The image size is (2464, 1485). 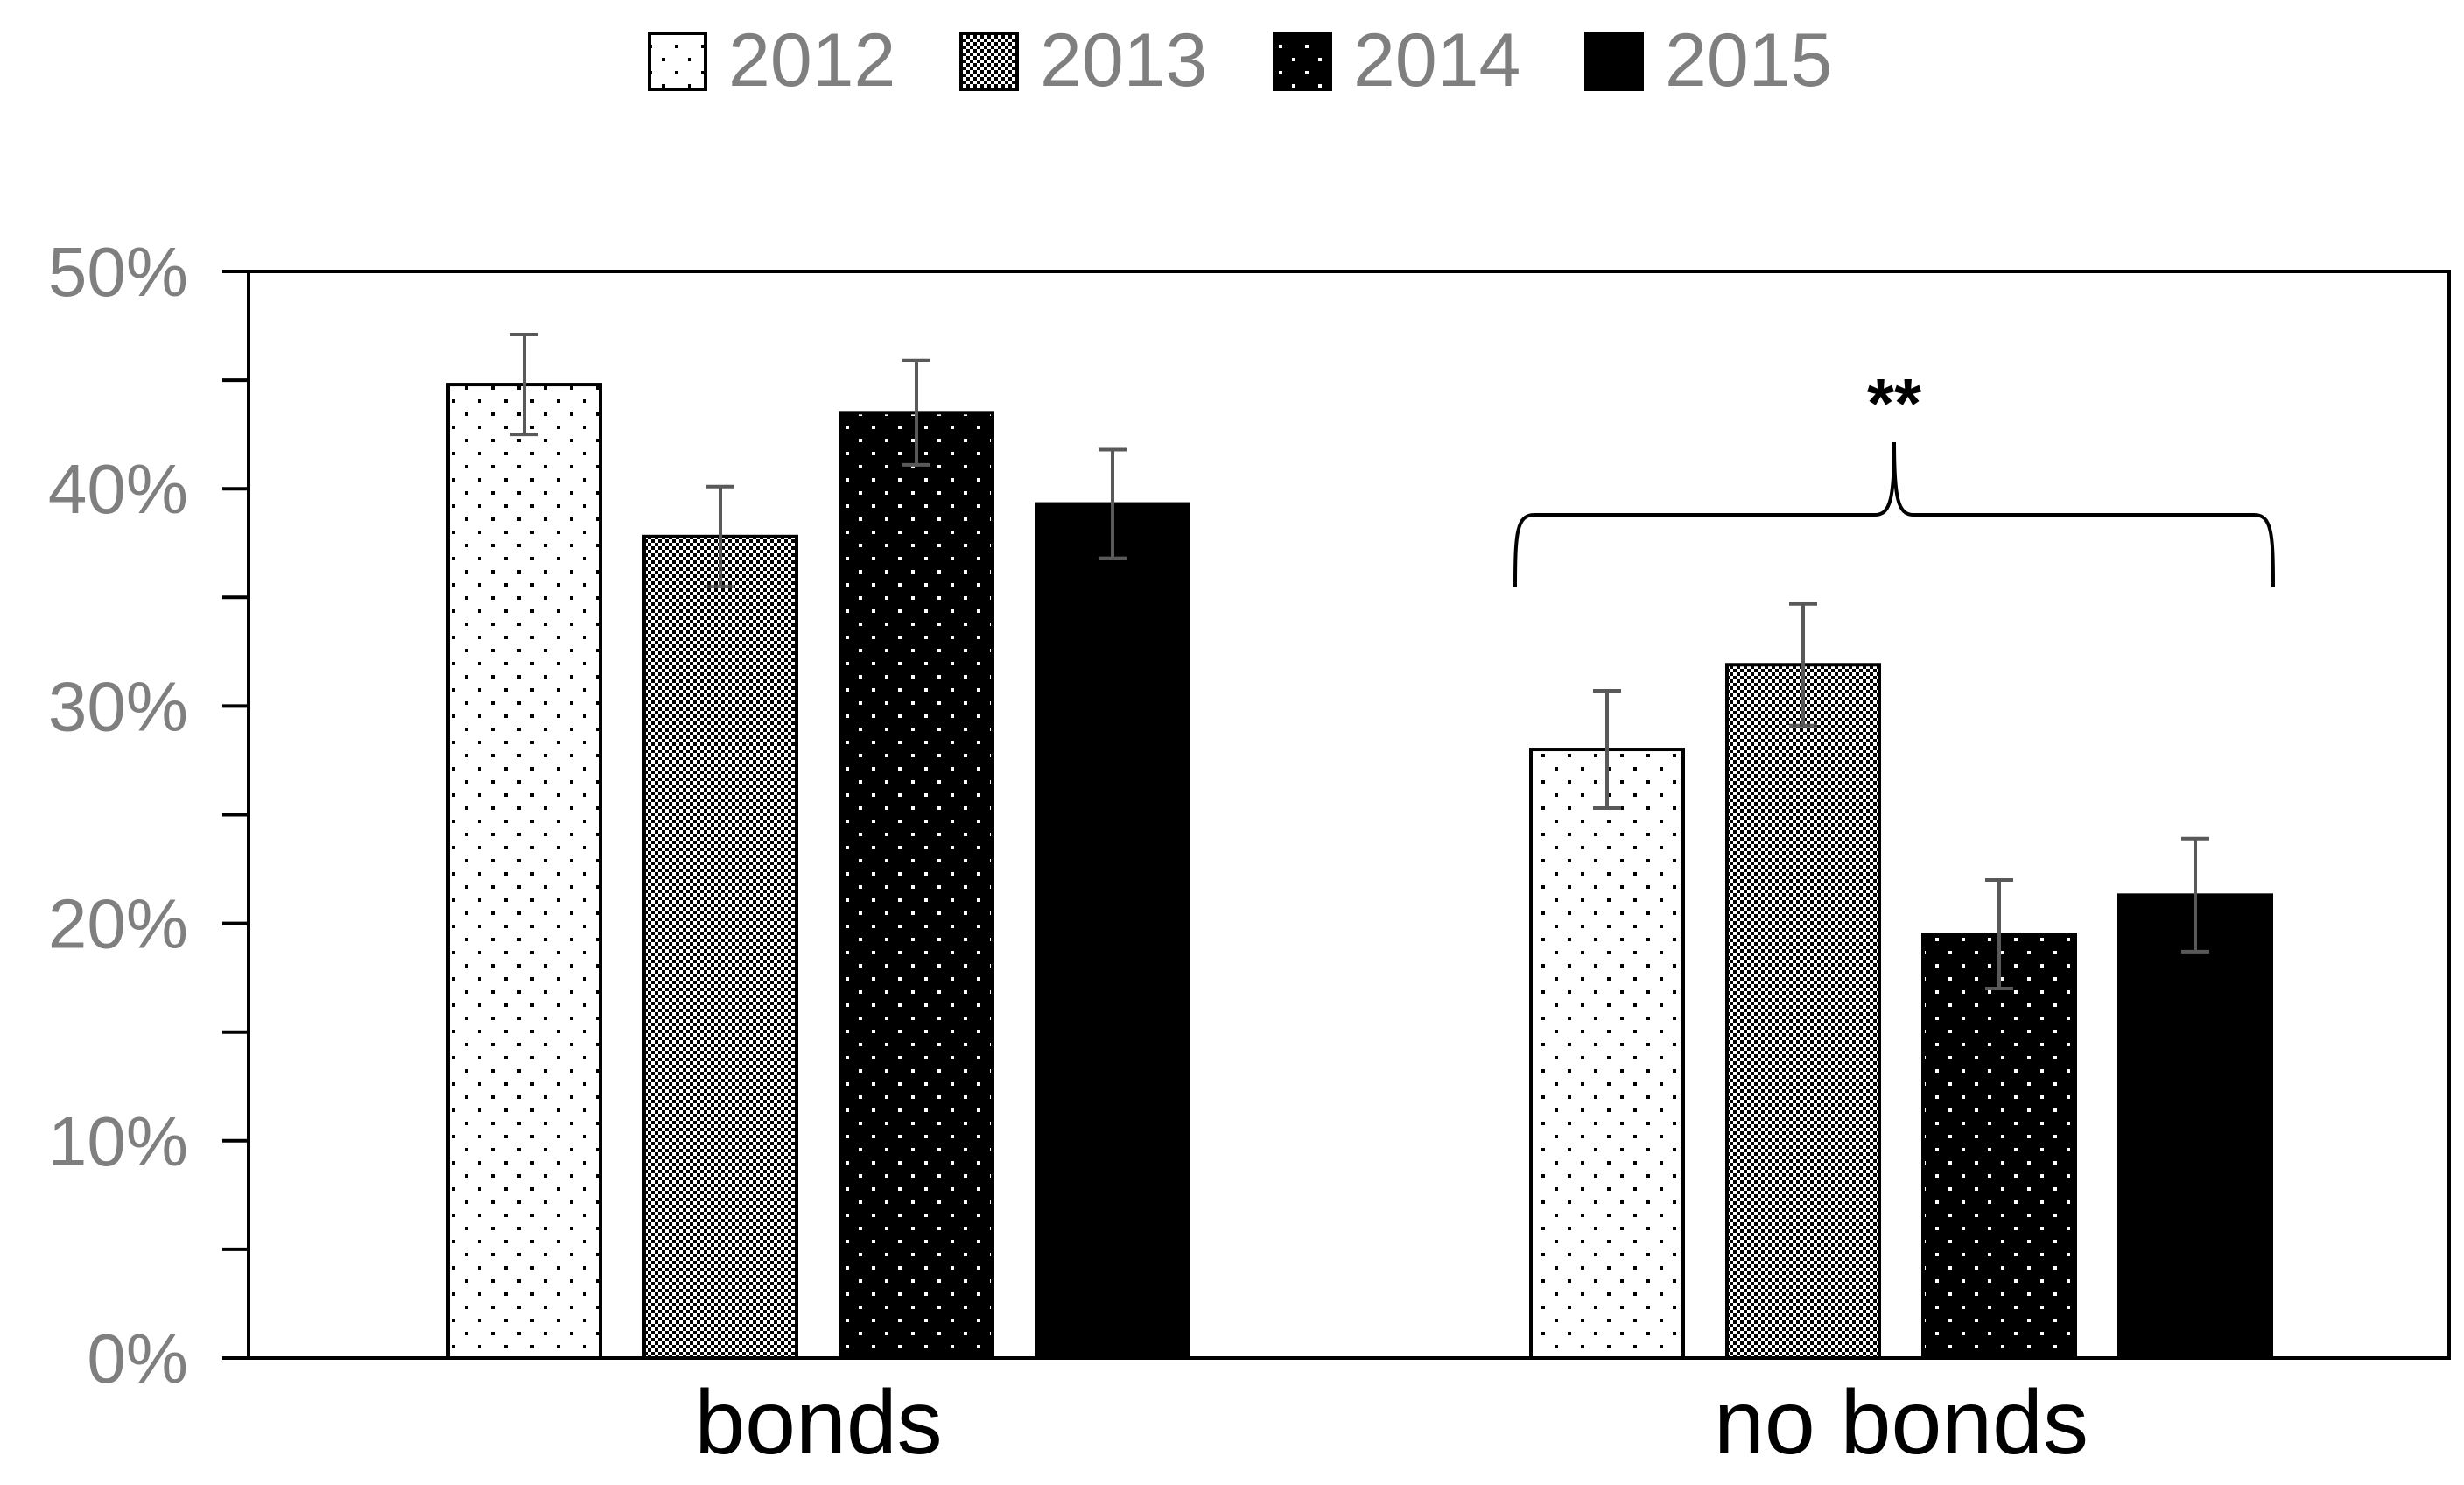 I want to click on legend-item: 2015, so click(x=1708, y=60).